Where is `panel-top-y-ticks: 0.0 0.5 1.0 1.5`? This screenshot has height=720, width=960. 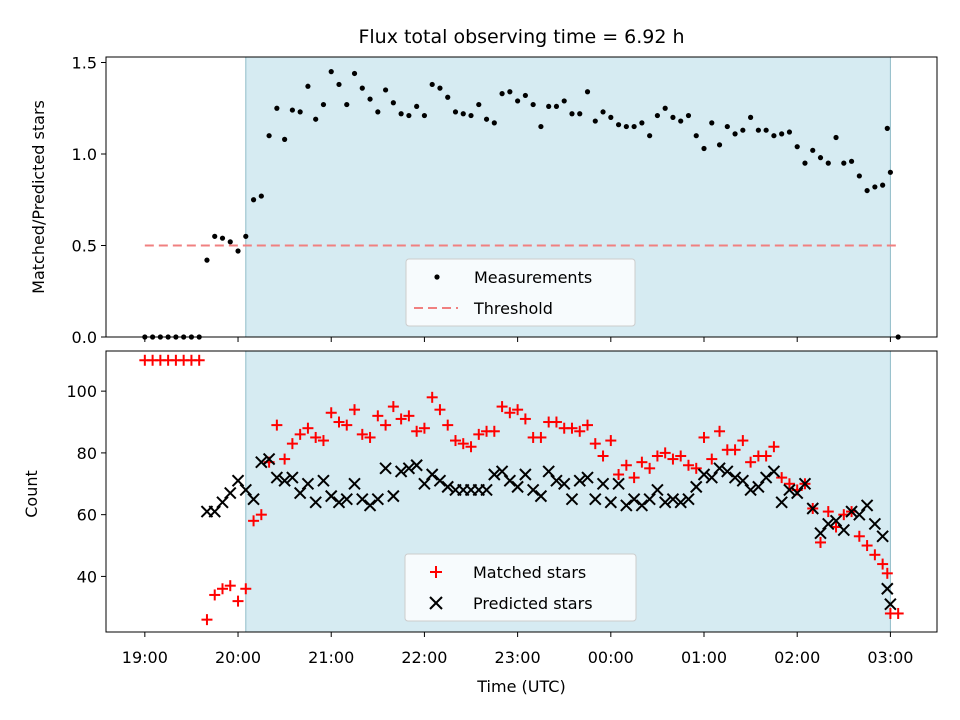
panel-top-y-ticks: 0.0 0.5 1.0 1.5 is located at coordinates (89, 200).